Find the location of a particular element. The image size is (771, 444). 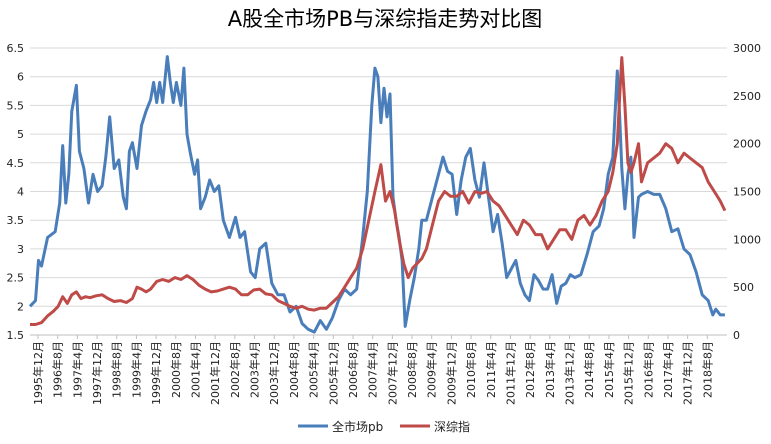

left-tick-label: 4.5 is located at coordinates (16, 163).